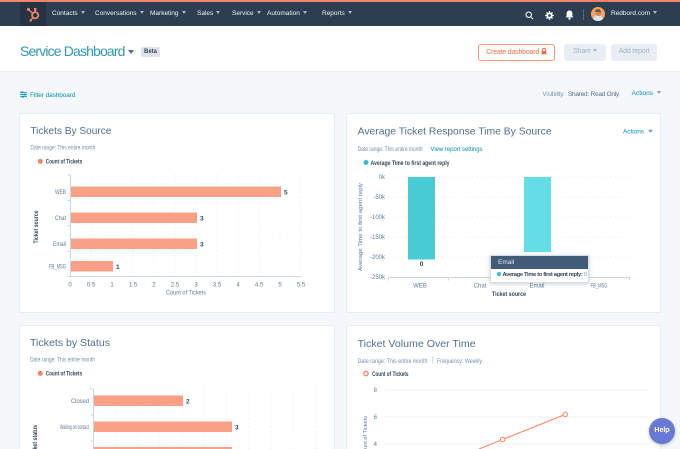  Describe the element at coordinates (91, 286) in the screenshot. I see `svg-text: 0.5` at that location.